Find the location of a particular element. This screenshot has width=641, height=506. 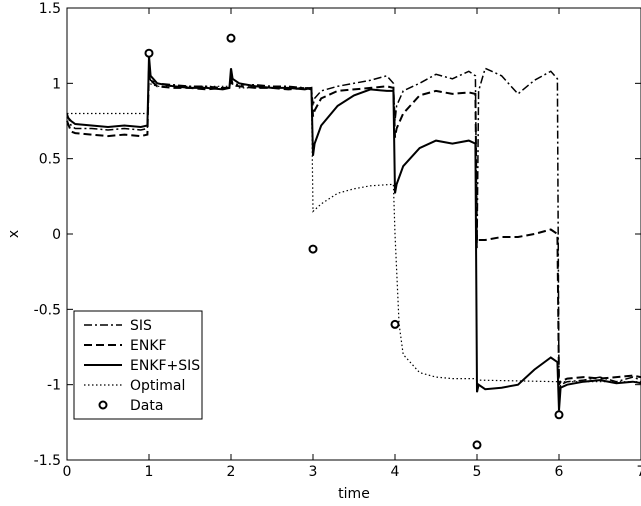

x-axis-label: time is located at coordinates (354, 494).